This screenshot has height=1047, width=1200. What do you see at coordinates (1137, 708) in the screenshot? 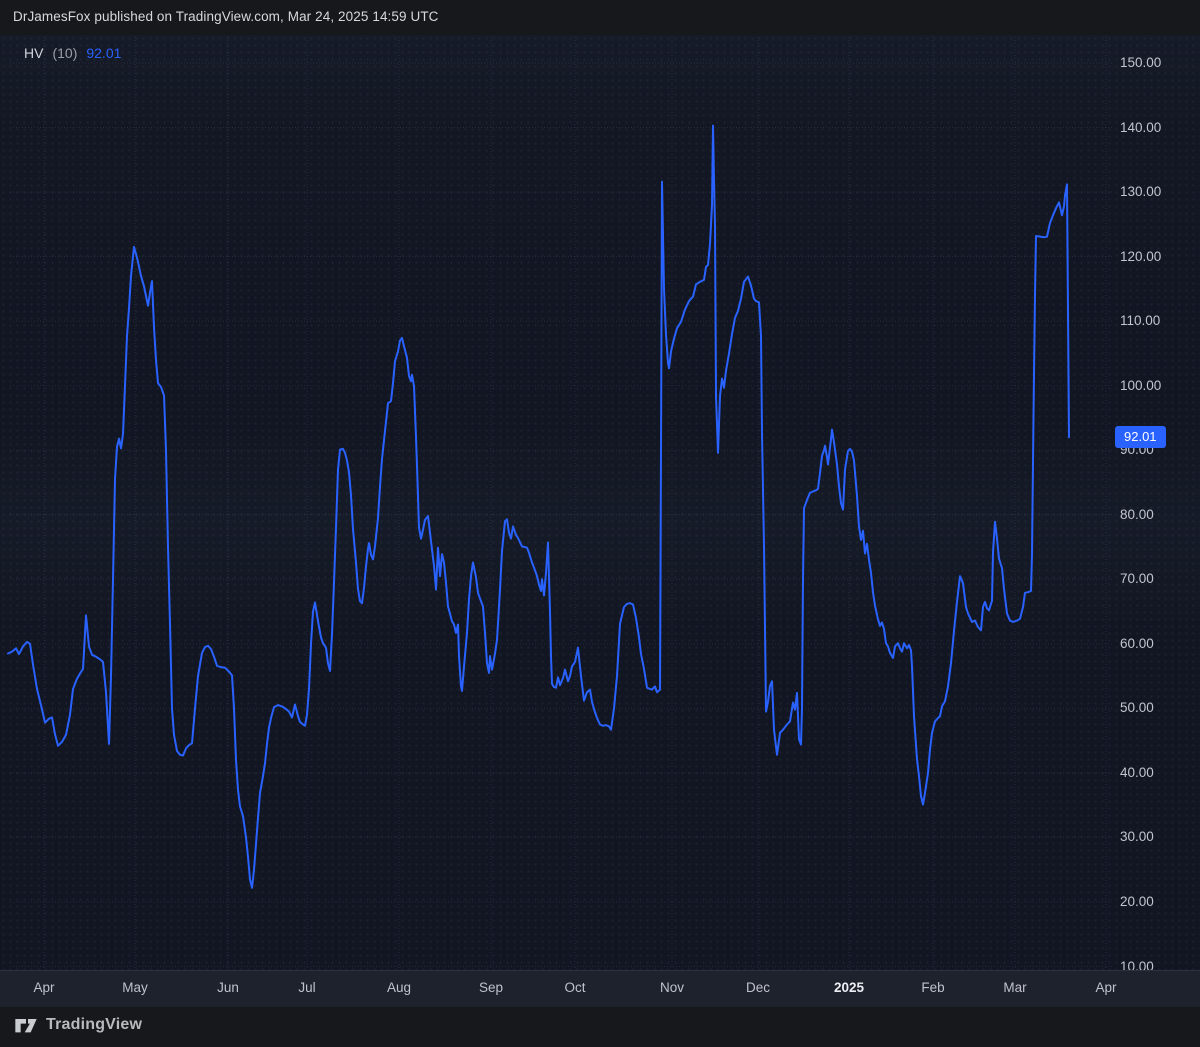
I see `price-tick-label: 50.00` at bounding box center [1137, 708].